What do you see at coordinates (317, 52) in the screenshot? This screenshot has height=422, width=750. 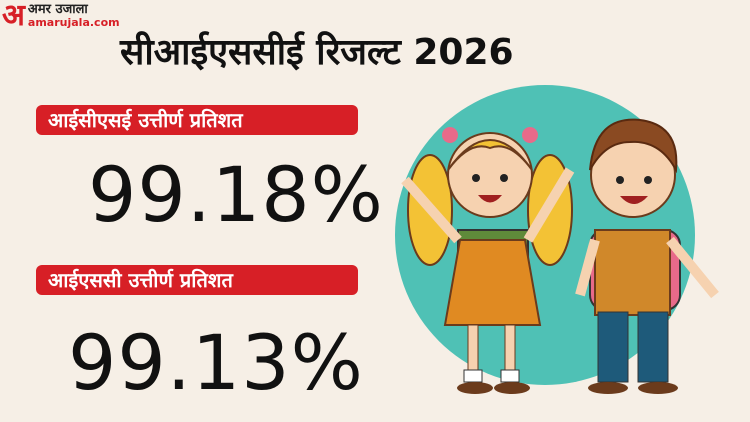 I see `page-title: सीआईएससीई रिजल्ट 2026` at bounding box center [317, 52].